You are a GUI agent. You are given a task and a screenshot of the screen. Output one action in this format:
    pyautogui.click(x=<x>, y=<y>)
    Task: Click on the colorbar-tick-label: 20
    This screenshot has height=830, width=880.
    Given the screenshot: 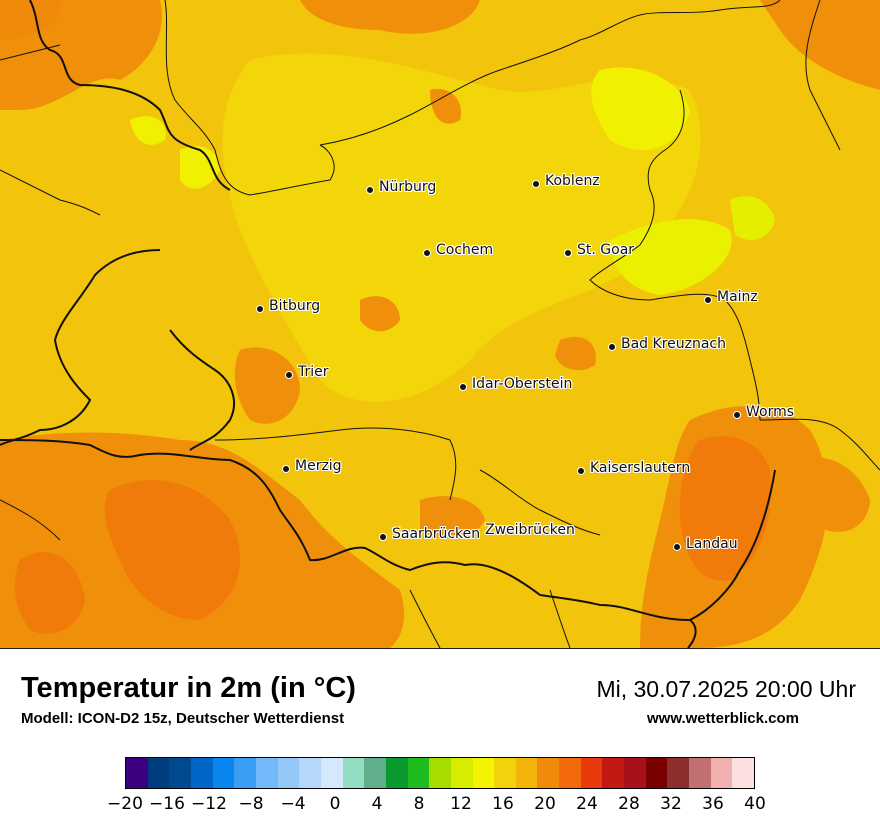 What is the action you would take?
    pyautogui.click(x=545, y=804)
    